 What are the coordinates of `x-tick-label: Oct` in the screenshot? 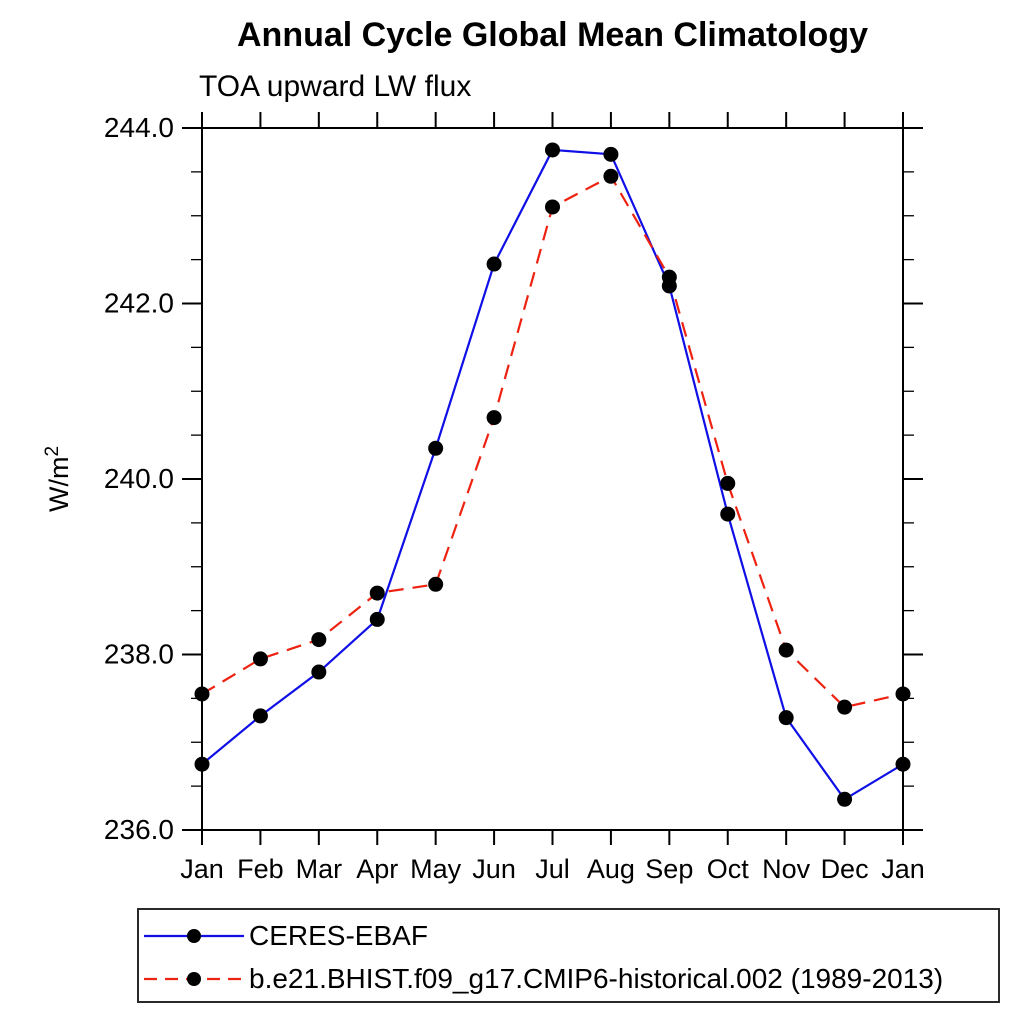 It's located at (728, 869).